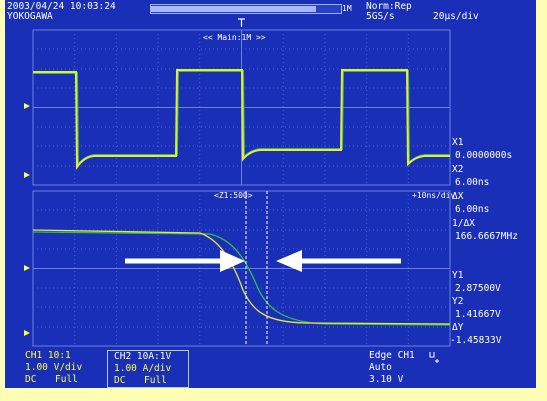 Image resolution: width=547 pixels, height=401 pixels. What do you see at coordinates (27, 106) in the screenshot?
I see `ch1-upper-marker` at bounding box center [27, 106].